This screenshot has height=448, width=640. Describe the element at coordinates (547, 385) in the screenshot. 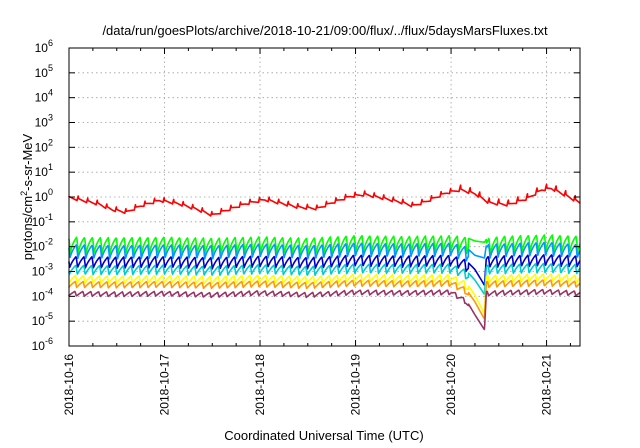

I see `x-tick-label: 2018-10-21` at that location.